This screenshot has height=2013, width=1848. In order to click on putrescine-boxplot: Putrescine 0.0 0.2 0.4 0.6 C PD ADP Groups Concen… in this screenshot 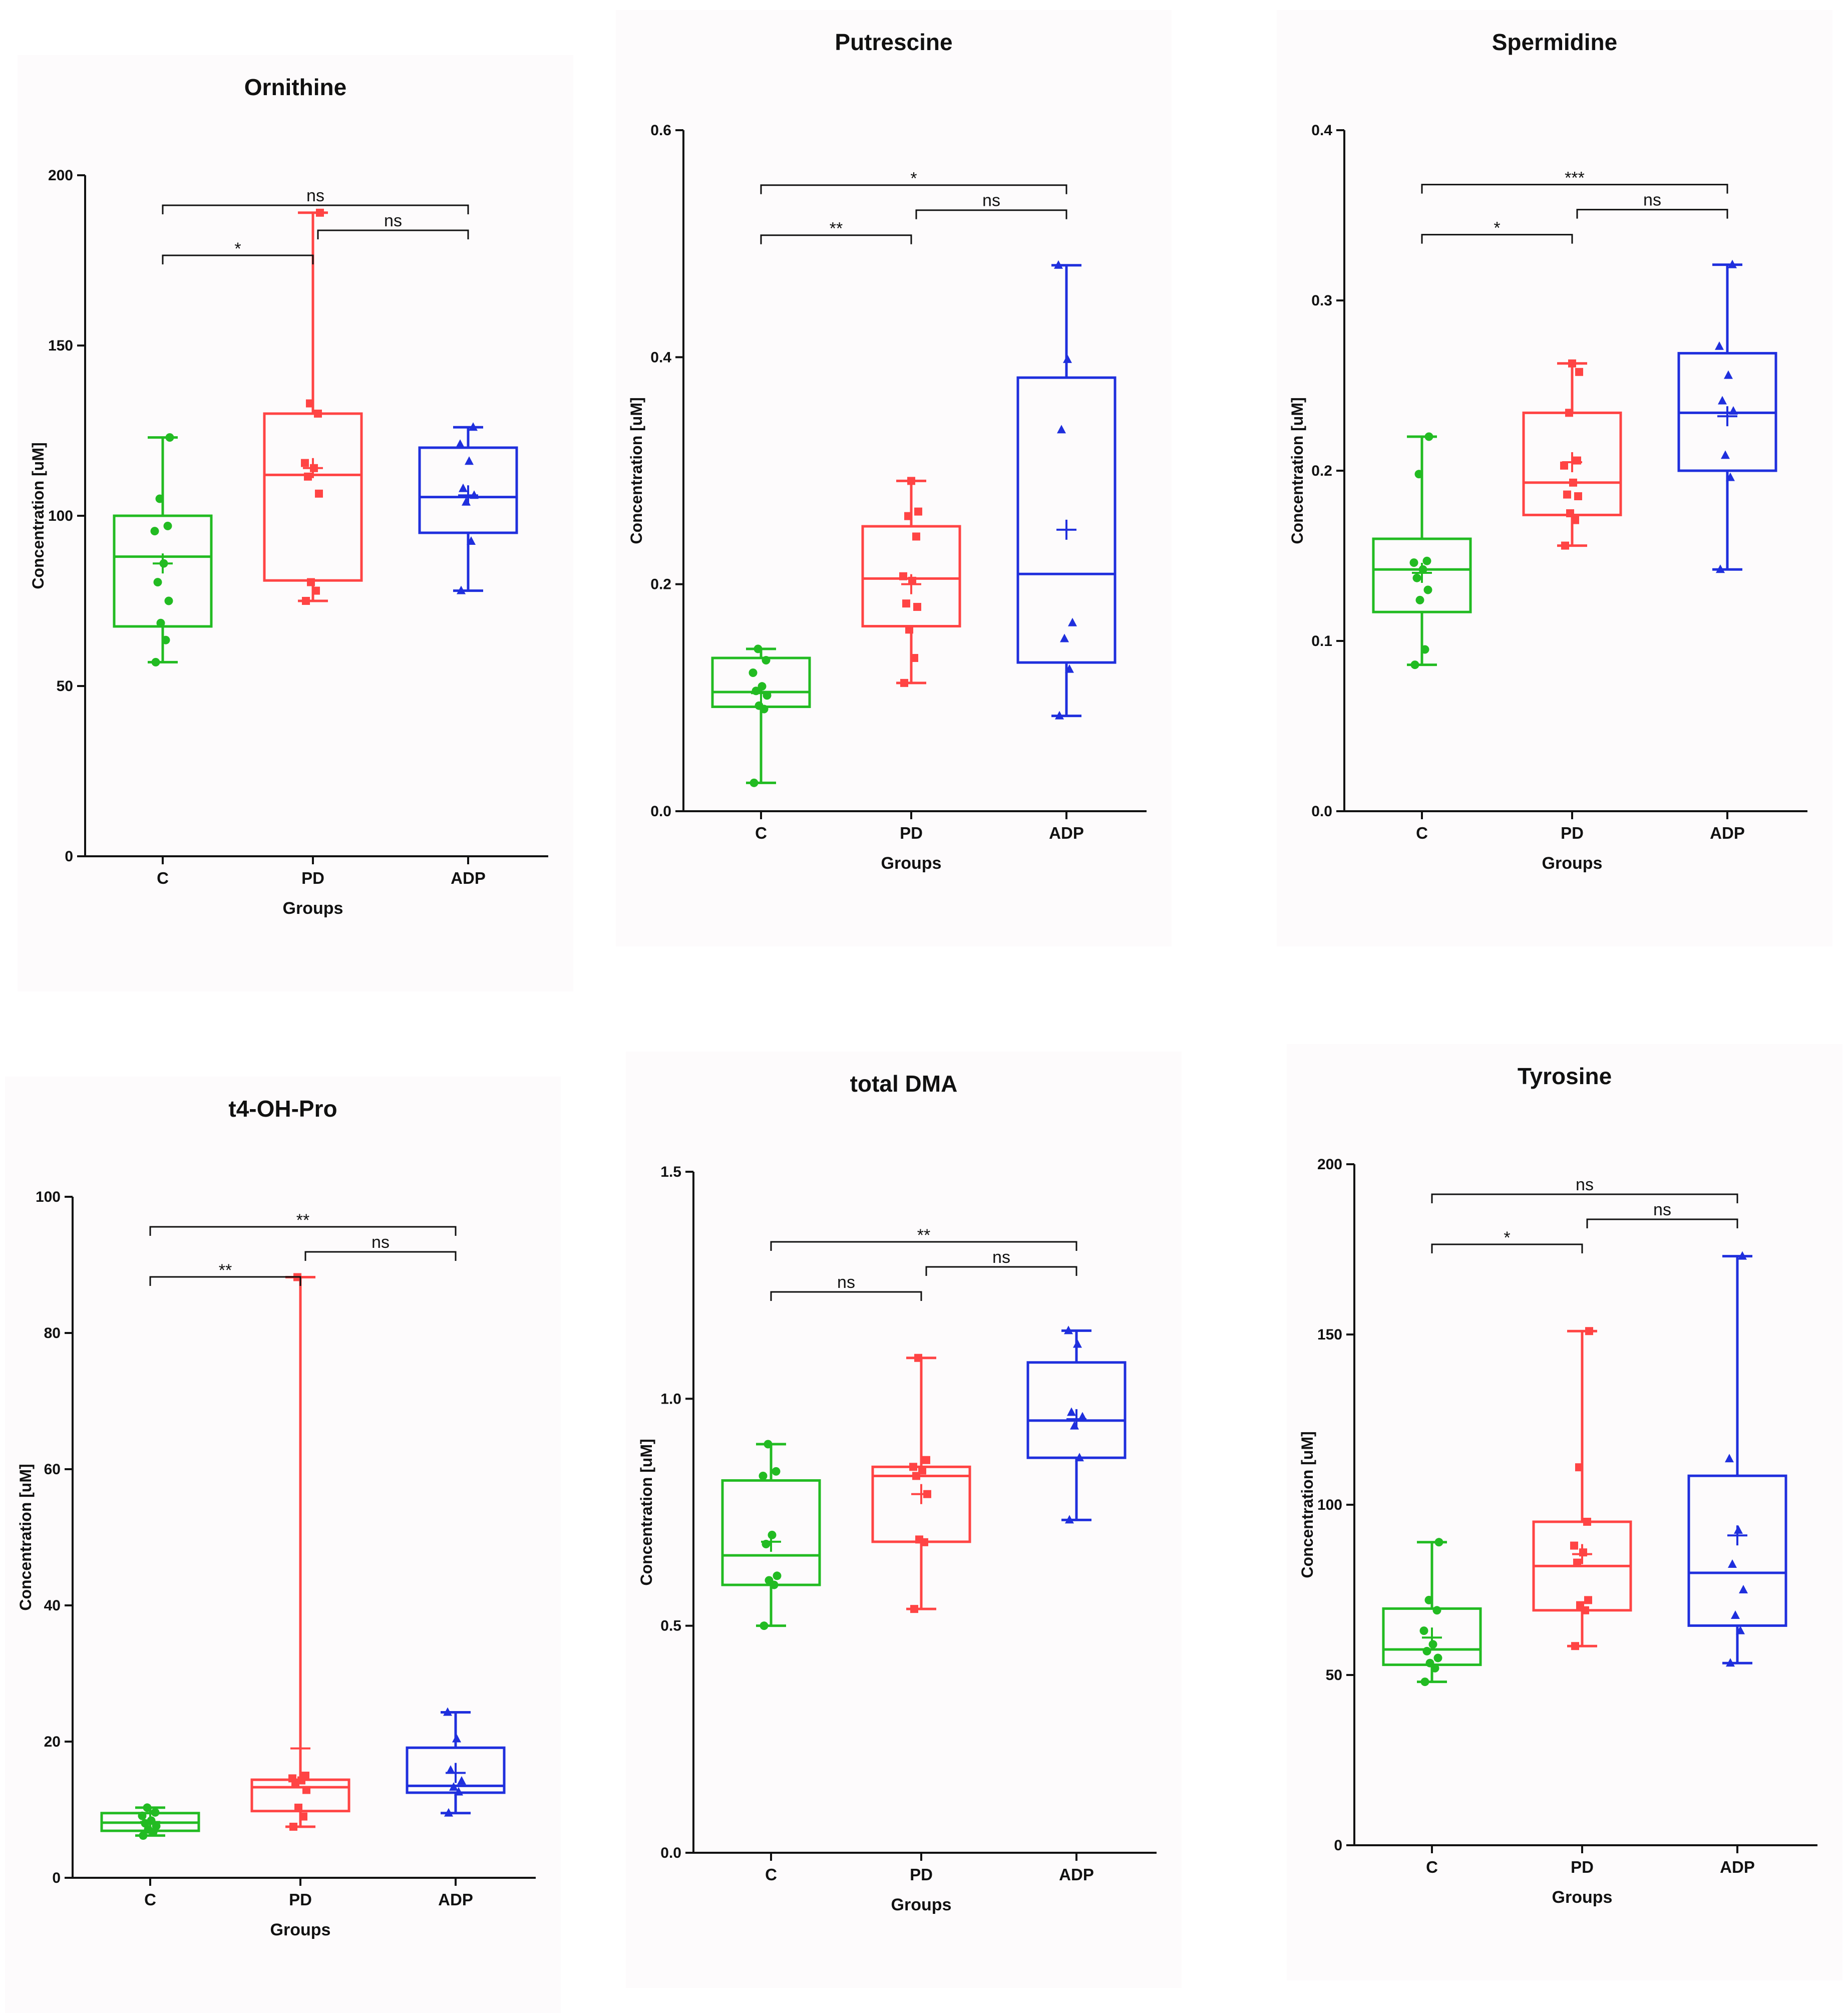, I will do `click(887, 451)`.